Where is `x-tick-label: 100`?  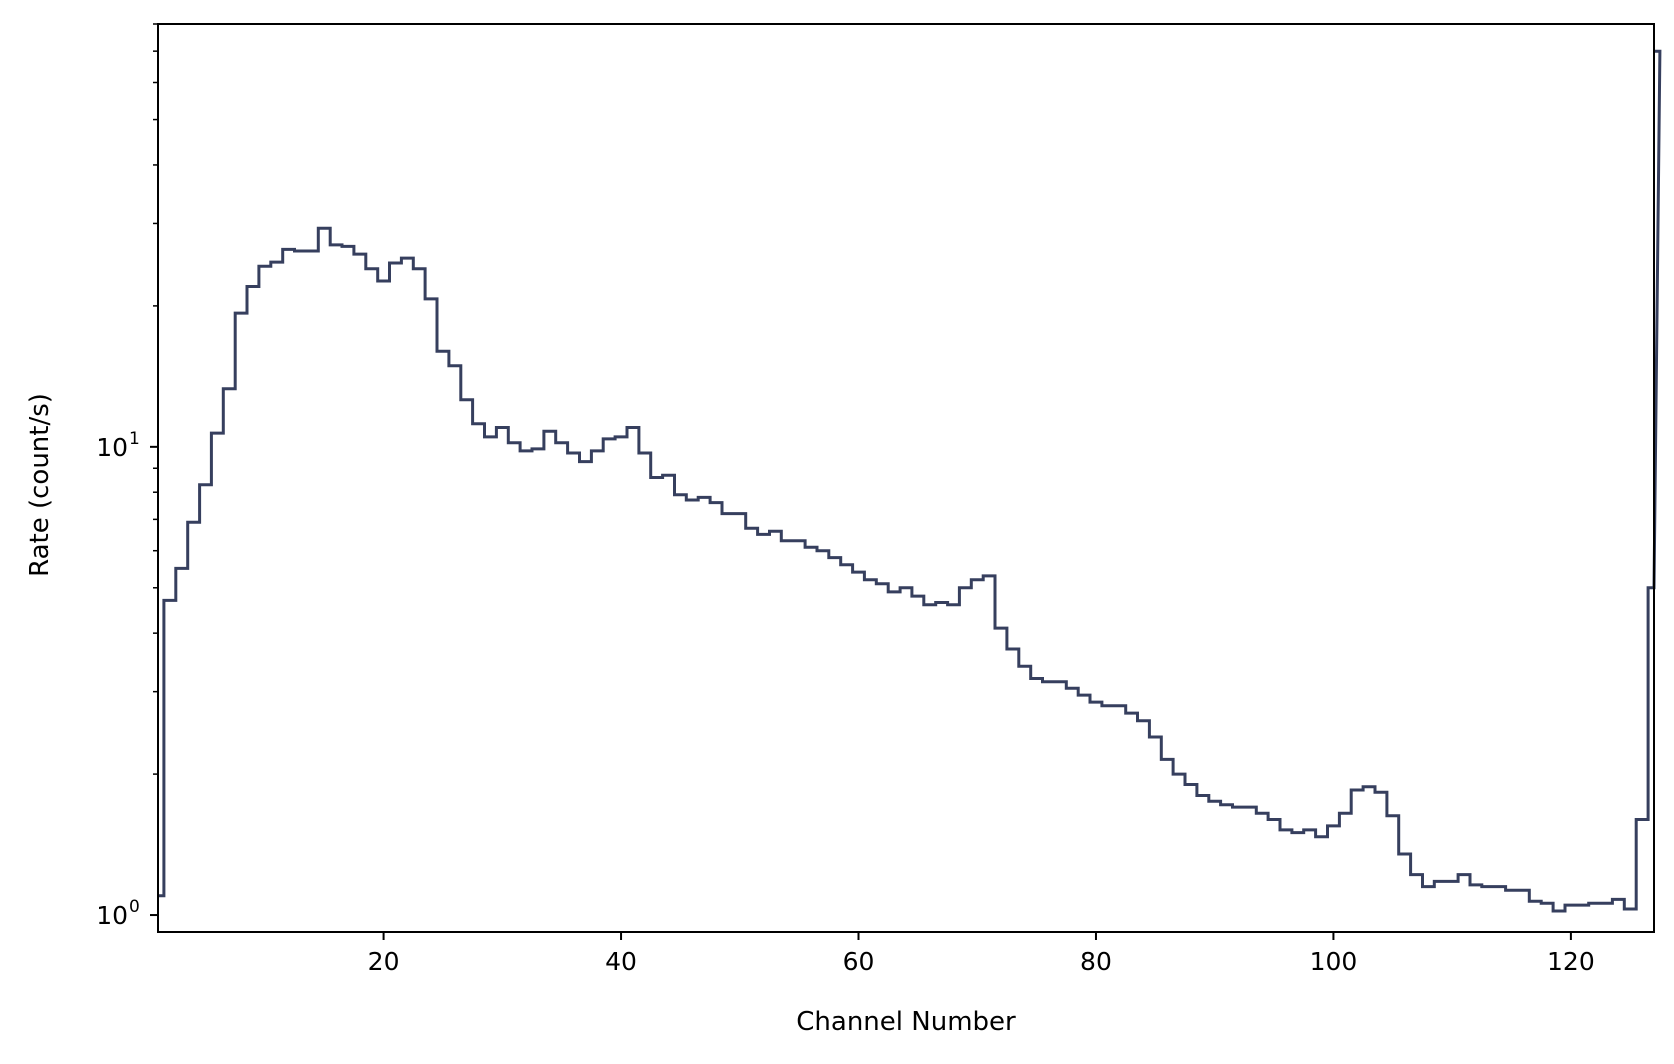
x-tick-label: 100 is located at coordinates (1334, 961).